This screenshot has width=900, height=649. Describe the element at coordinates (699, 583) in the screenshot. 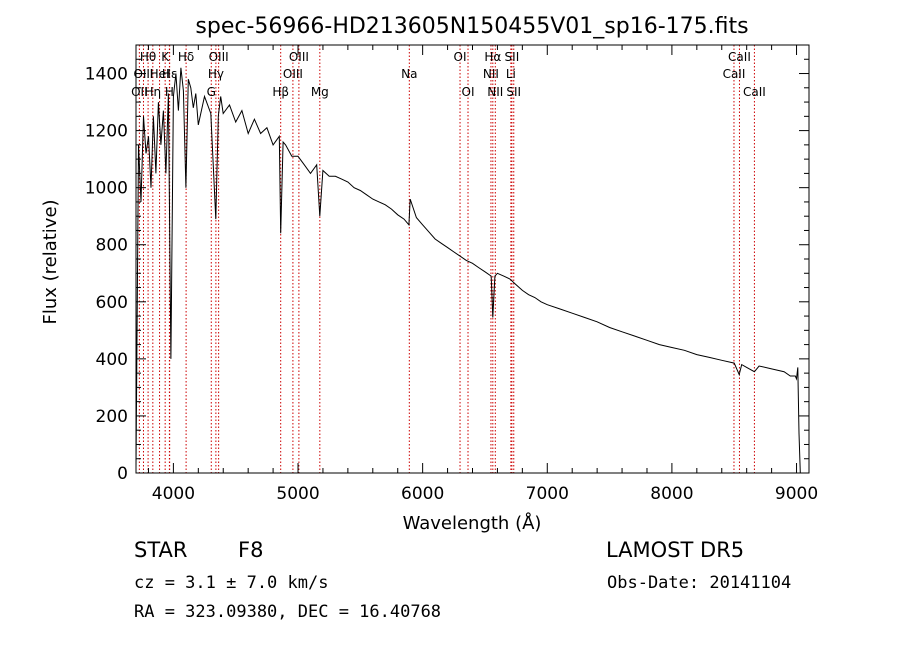

I see `observation-date: Obs-Date: 20141104` at that location.